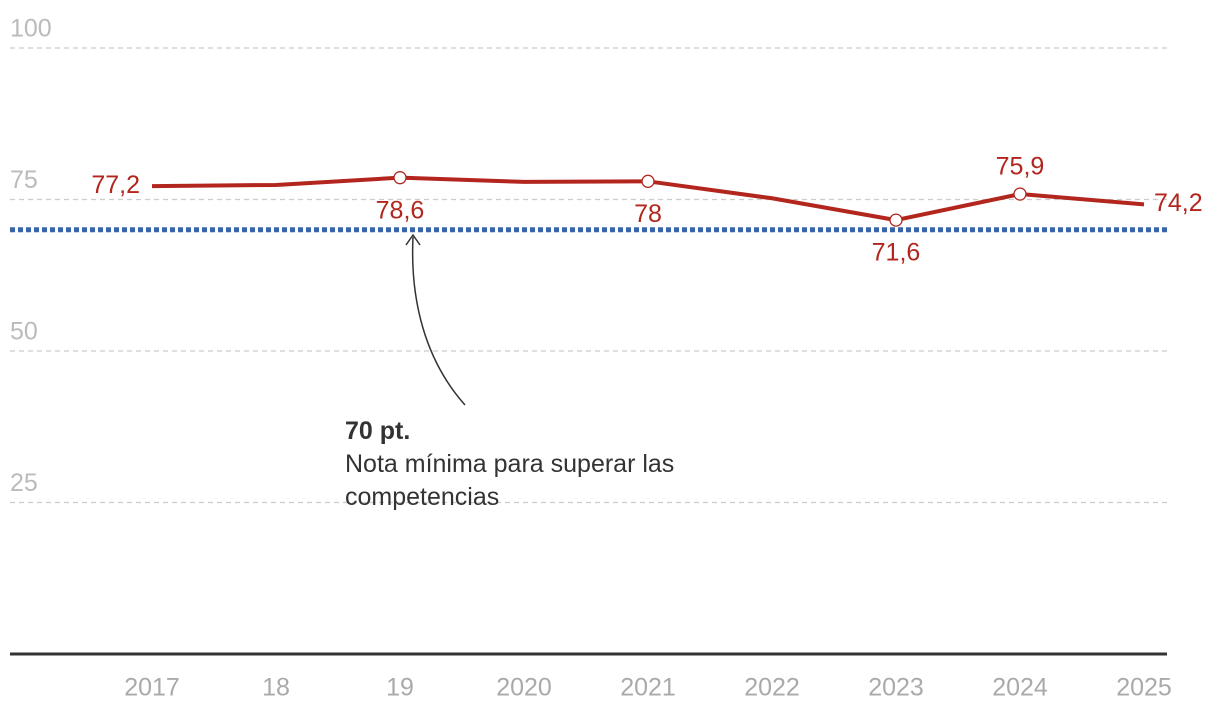  I want to click on x-tick-label: 2025, so click(1144, 688).